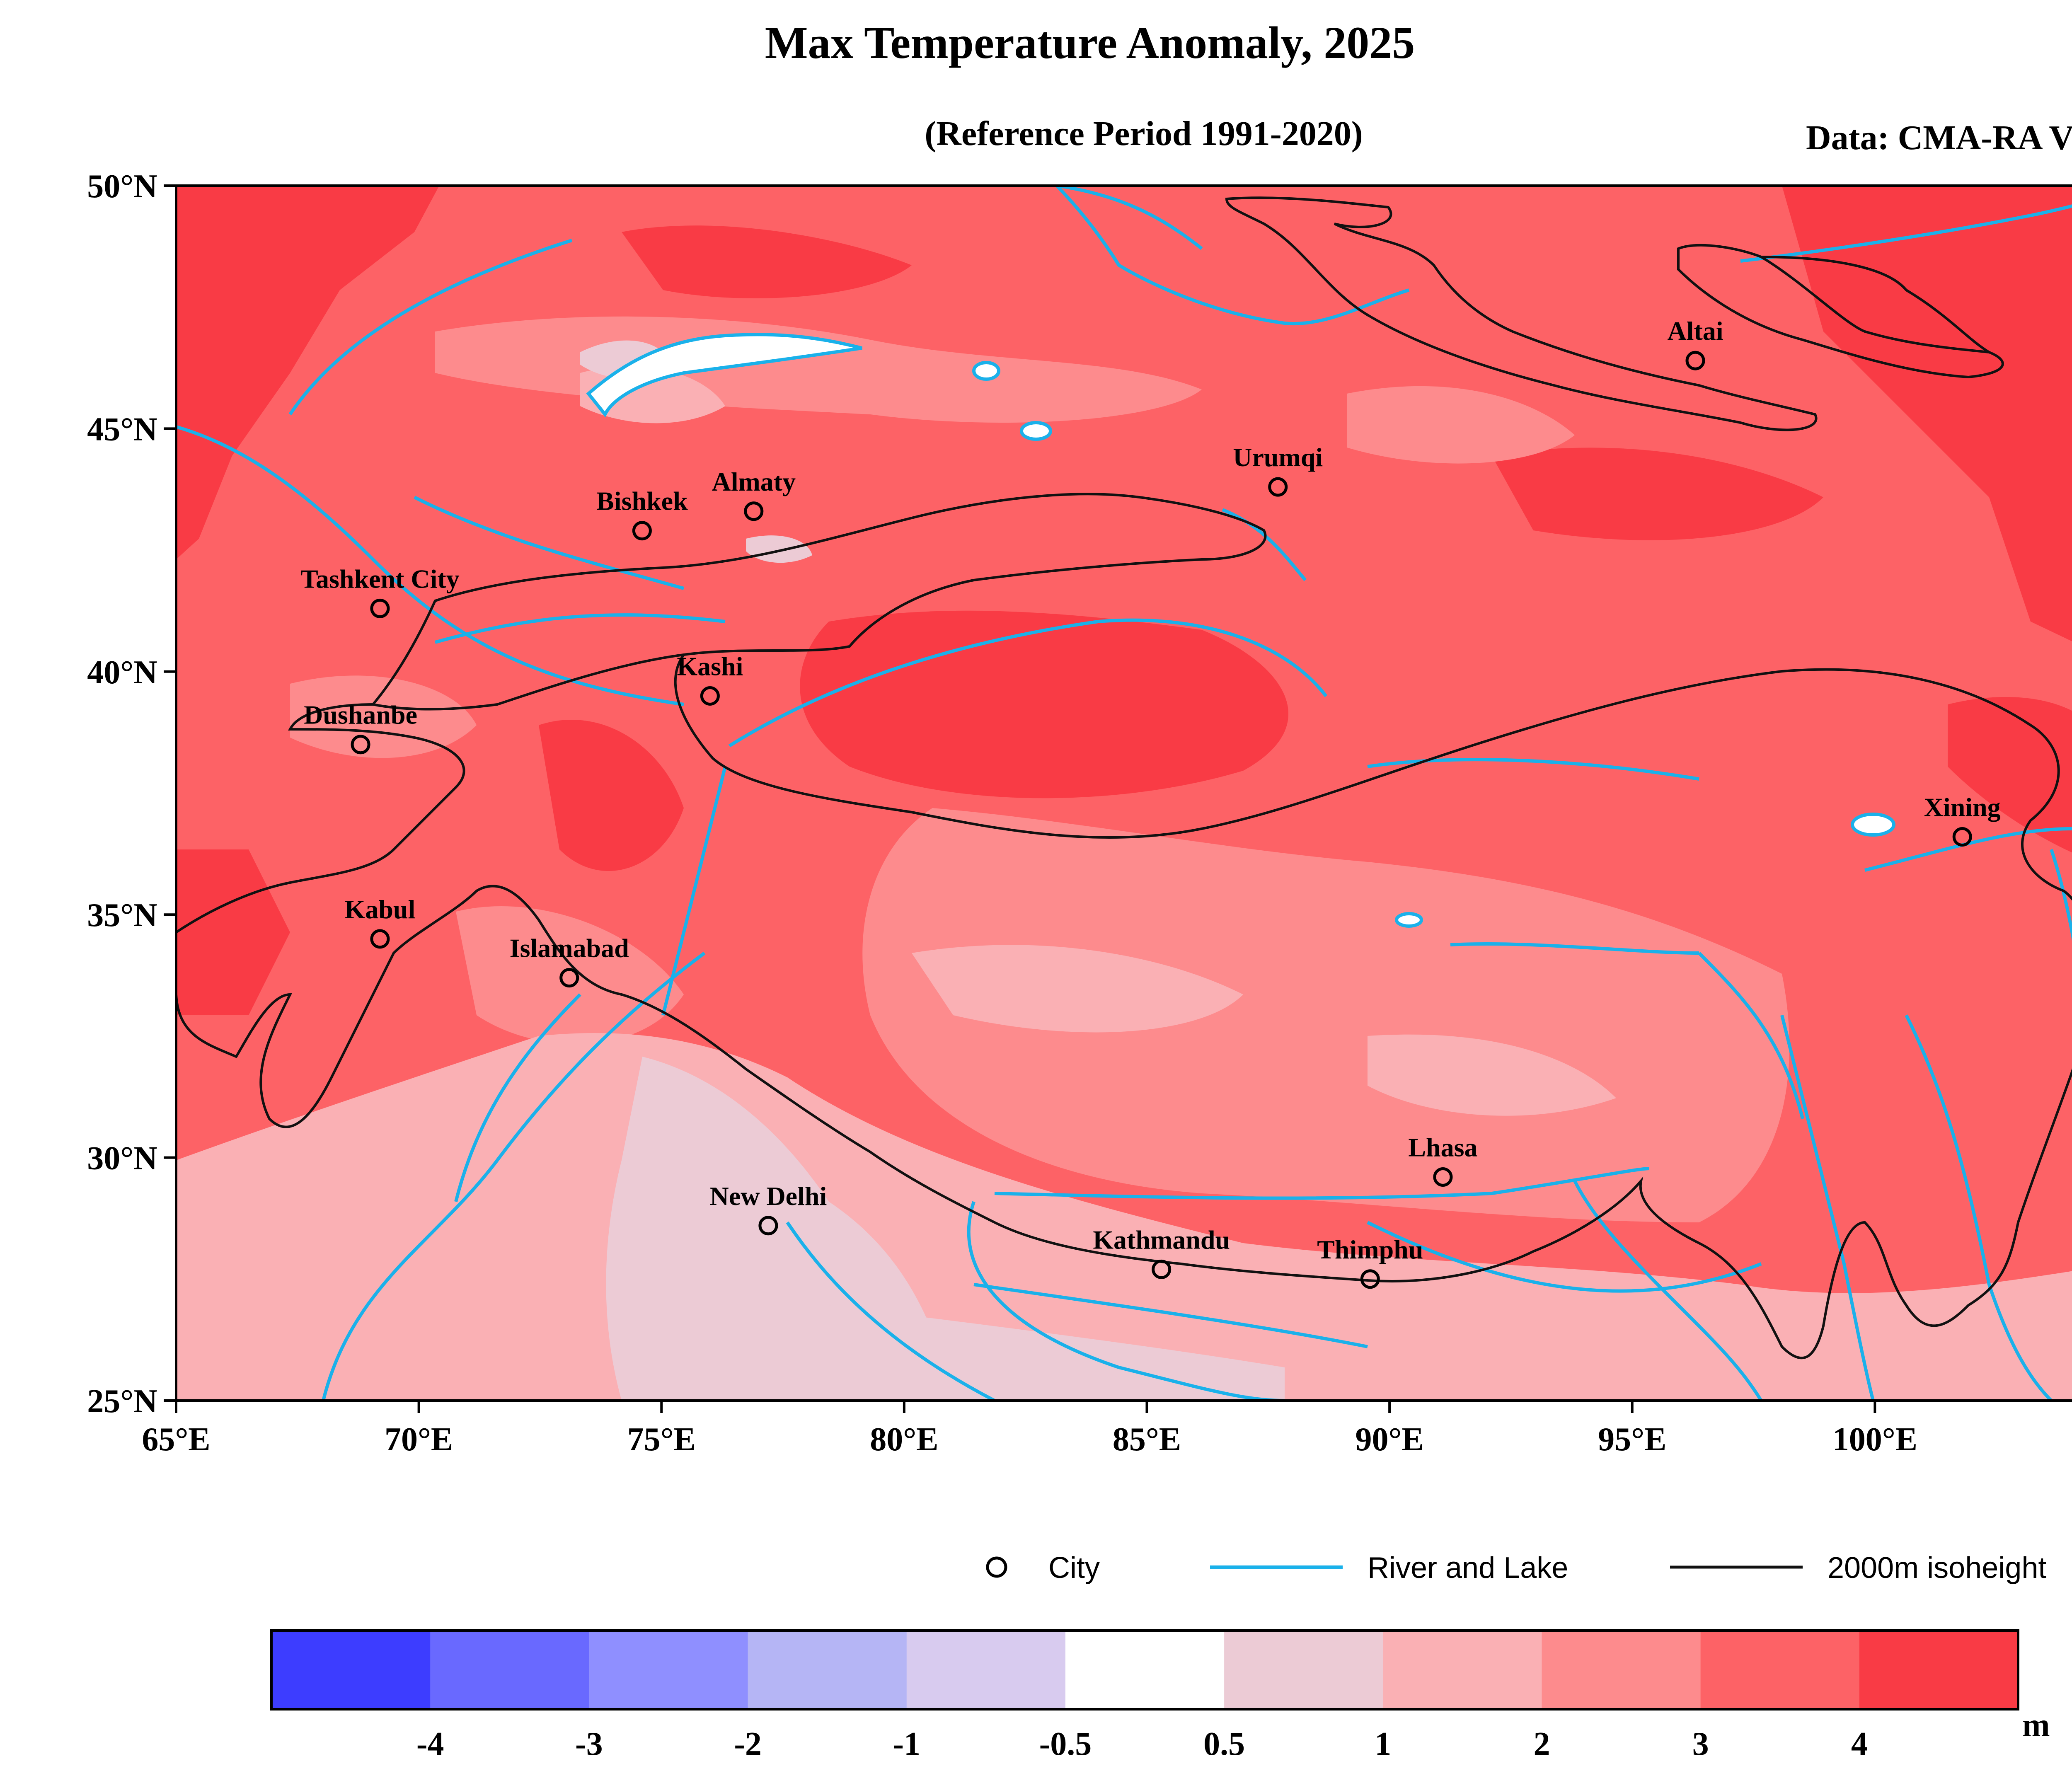 This screenshot has height=1771, width=2072. What do you see at coordinates (906, 1744) in the screenshot?
I see `colorbar-tick-label: -1` at bounding box center [906, 1744].